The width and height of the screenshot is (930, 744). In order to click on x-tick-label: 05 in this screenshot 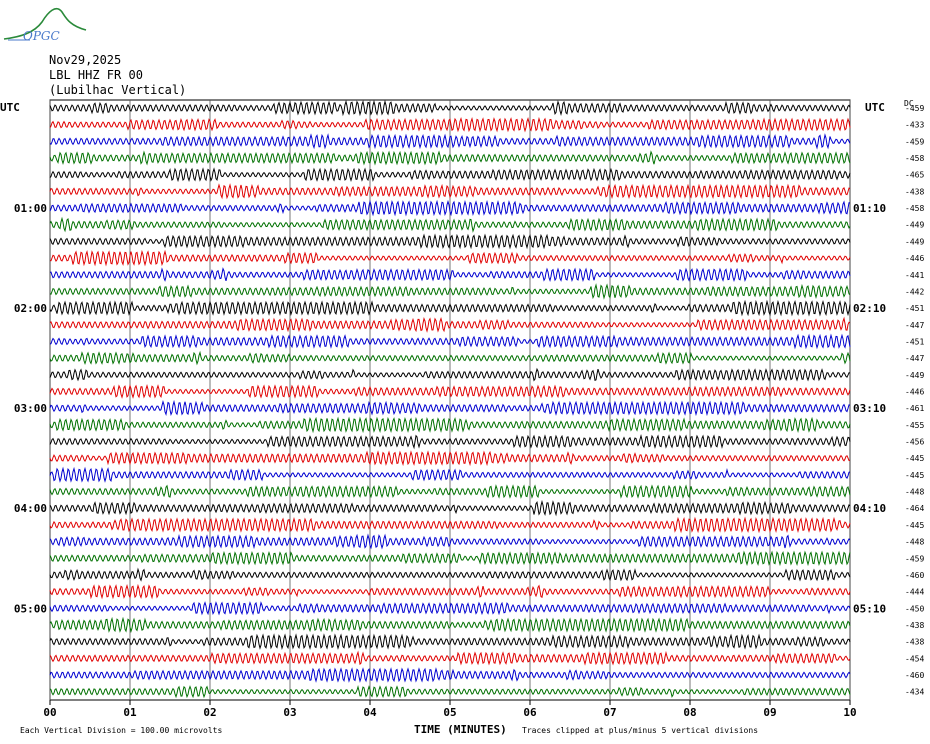, I will do `click(449, 712)`.